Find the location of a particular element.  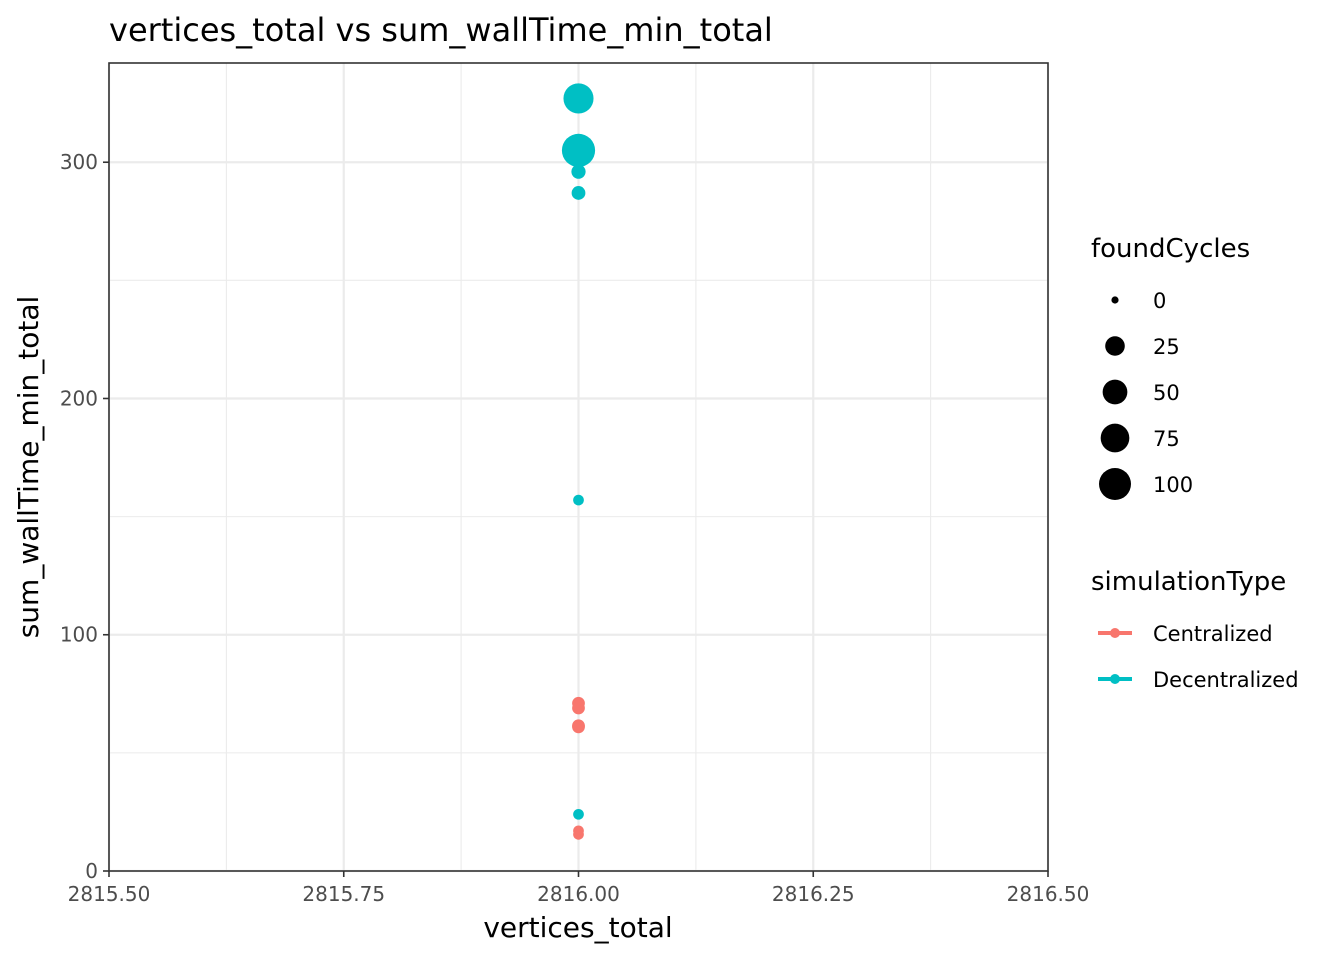

size-legend-label: 75 is located at coordinates (1166, 439).